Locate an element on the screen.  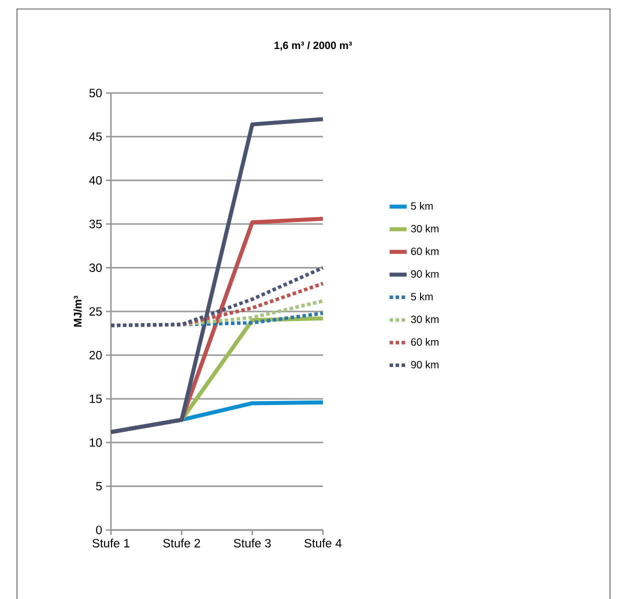
y-tick-label: 25 is located at coordinates (96, 311).